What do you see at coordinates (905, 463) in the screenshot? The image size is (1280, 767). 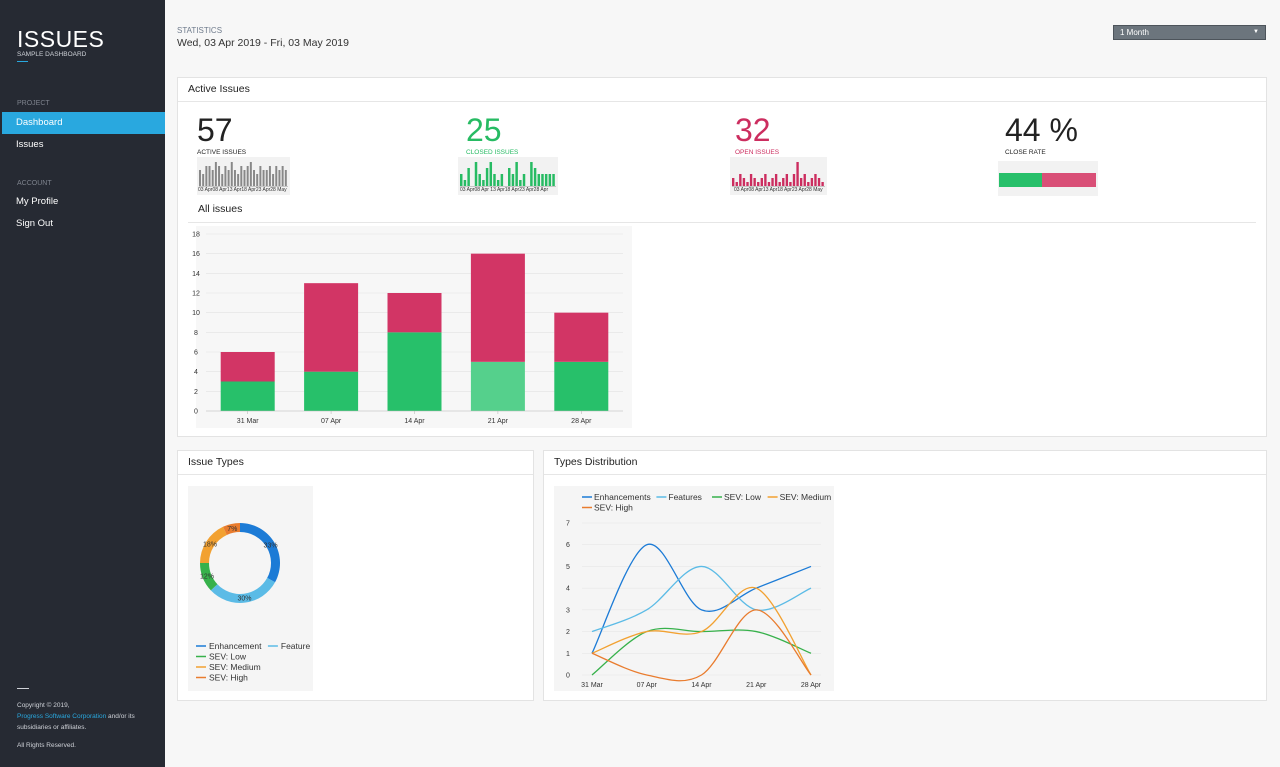 I see `panel-title: Types Distribution` at bounding box center [905, 463].